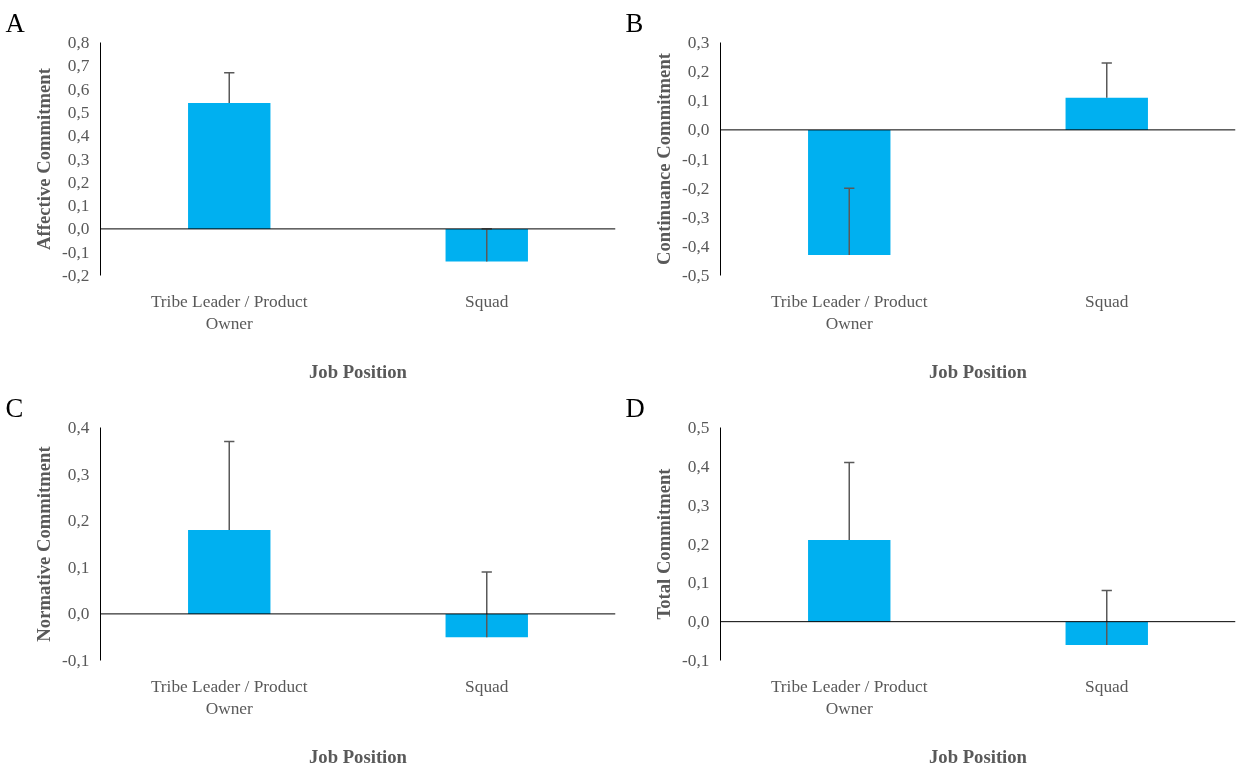  Describe the element at coordinates (696, 217) in the screenshot. I see `y-tick-label: -0,3` at that location.